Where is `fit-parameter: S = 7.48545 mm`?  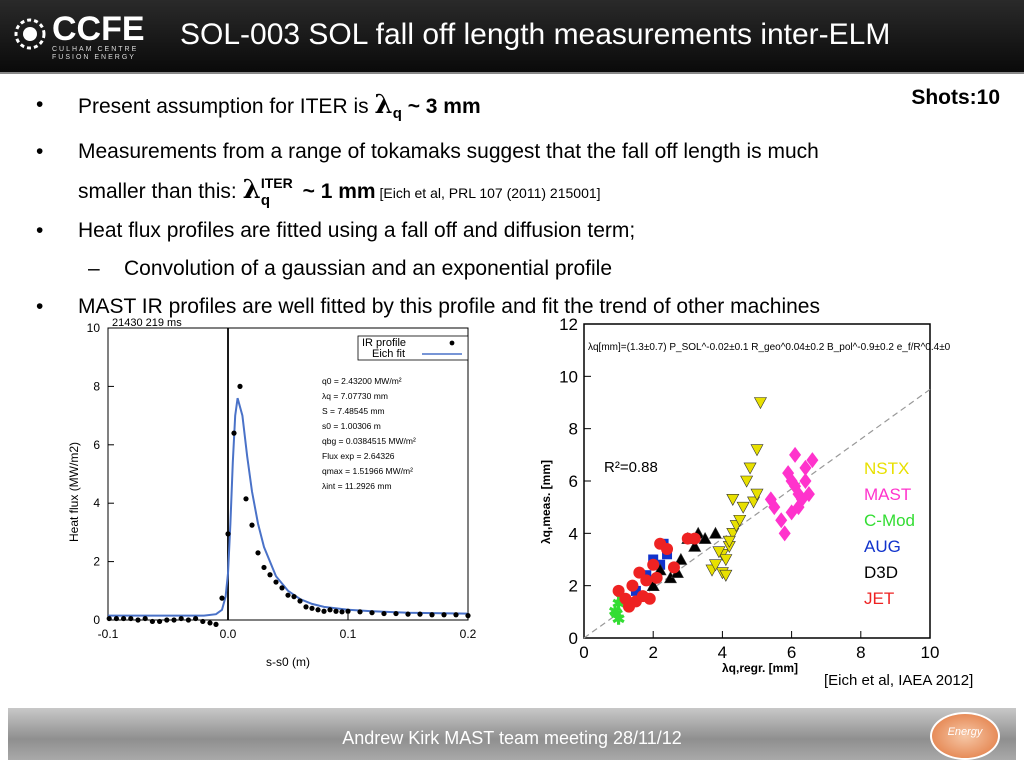 fit-parameter: S = 7.48545 mm is located at coordinates (353, 411).